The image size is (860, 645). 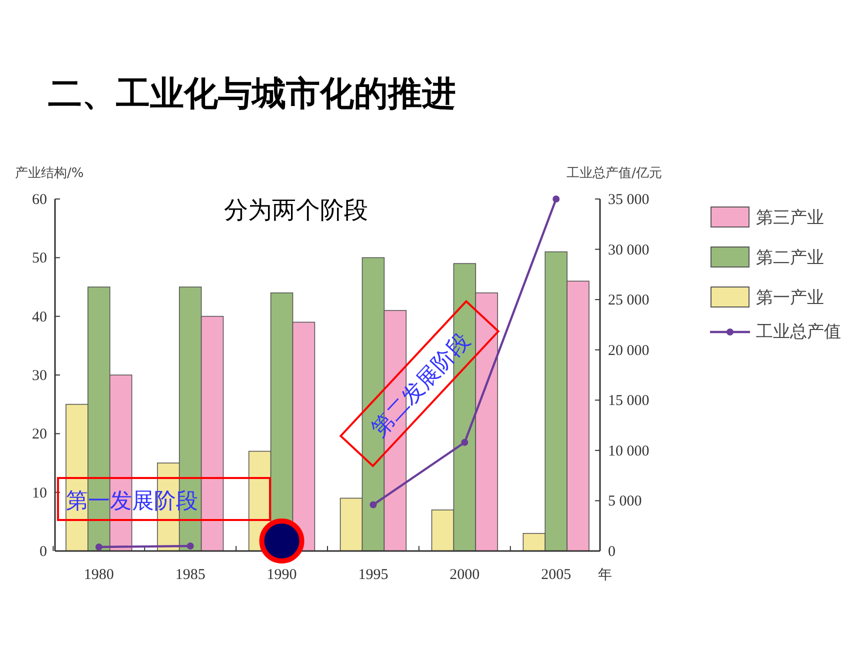 I want to click on y2-tick-label: 30 000, so click(x=629, y=250).